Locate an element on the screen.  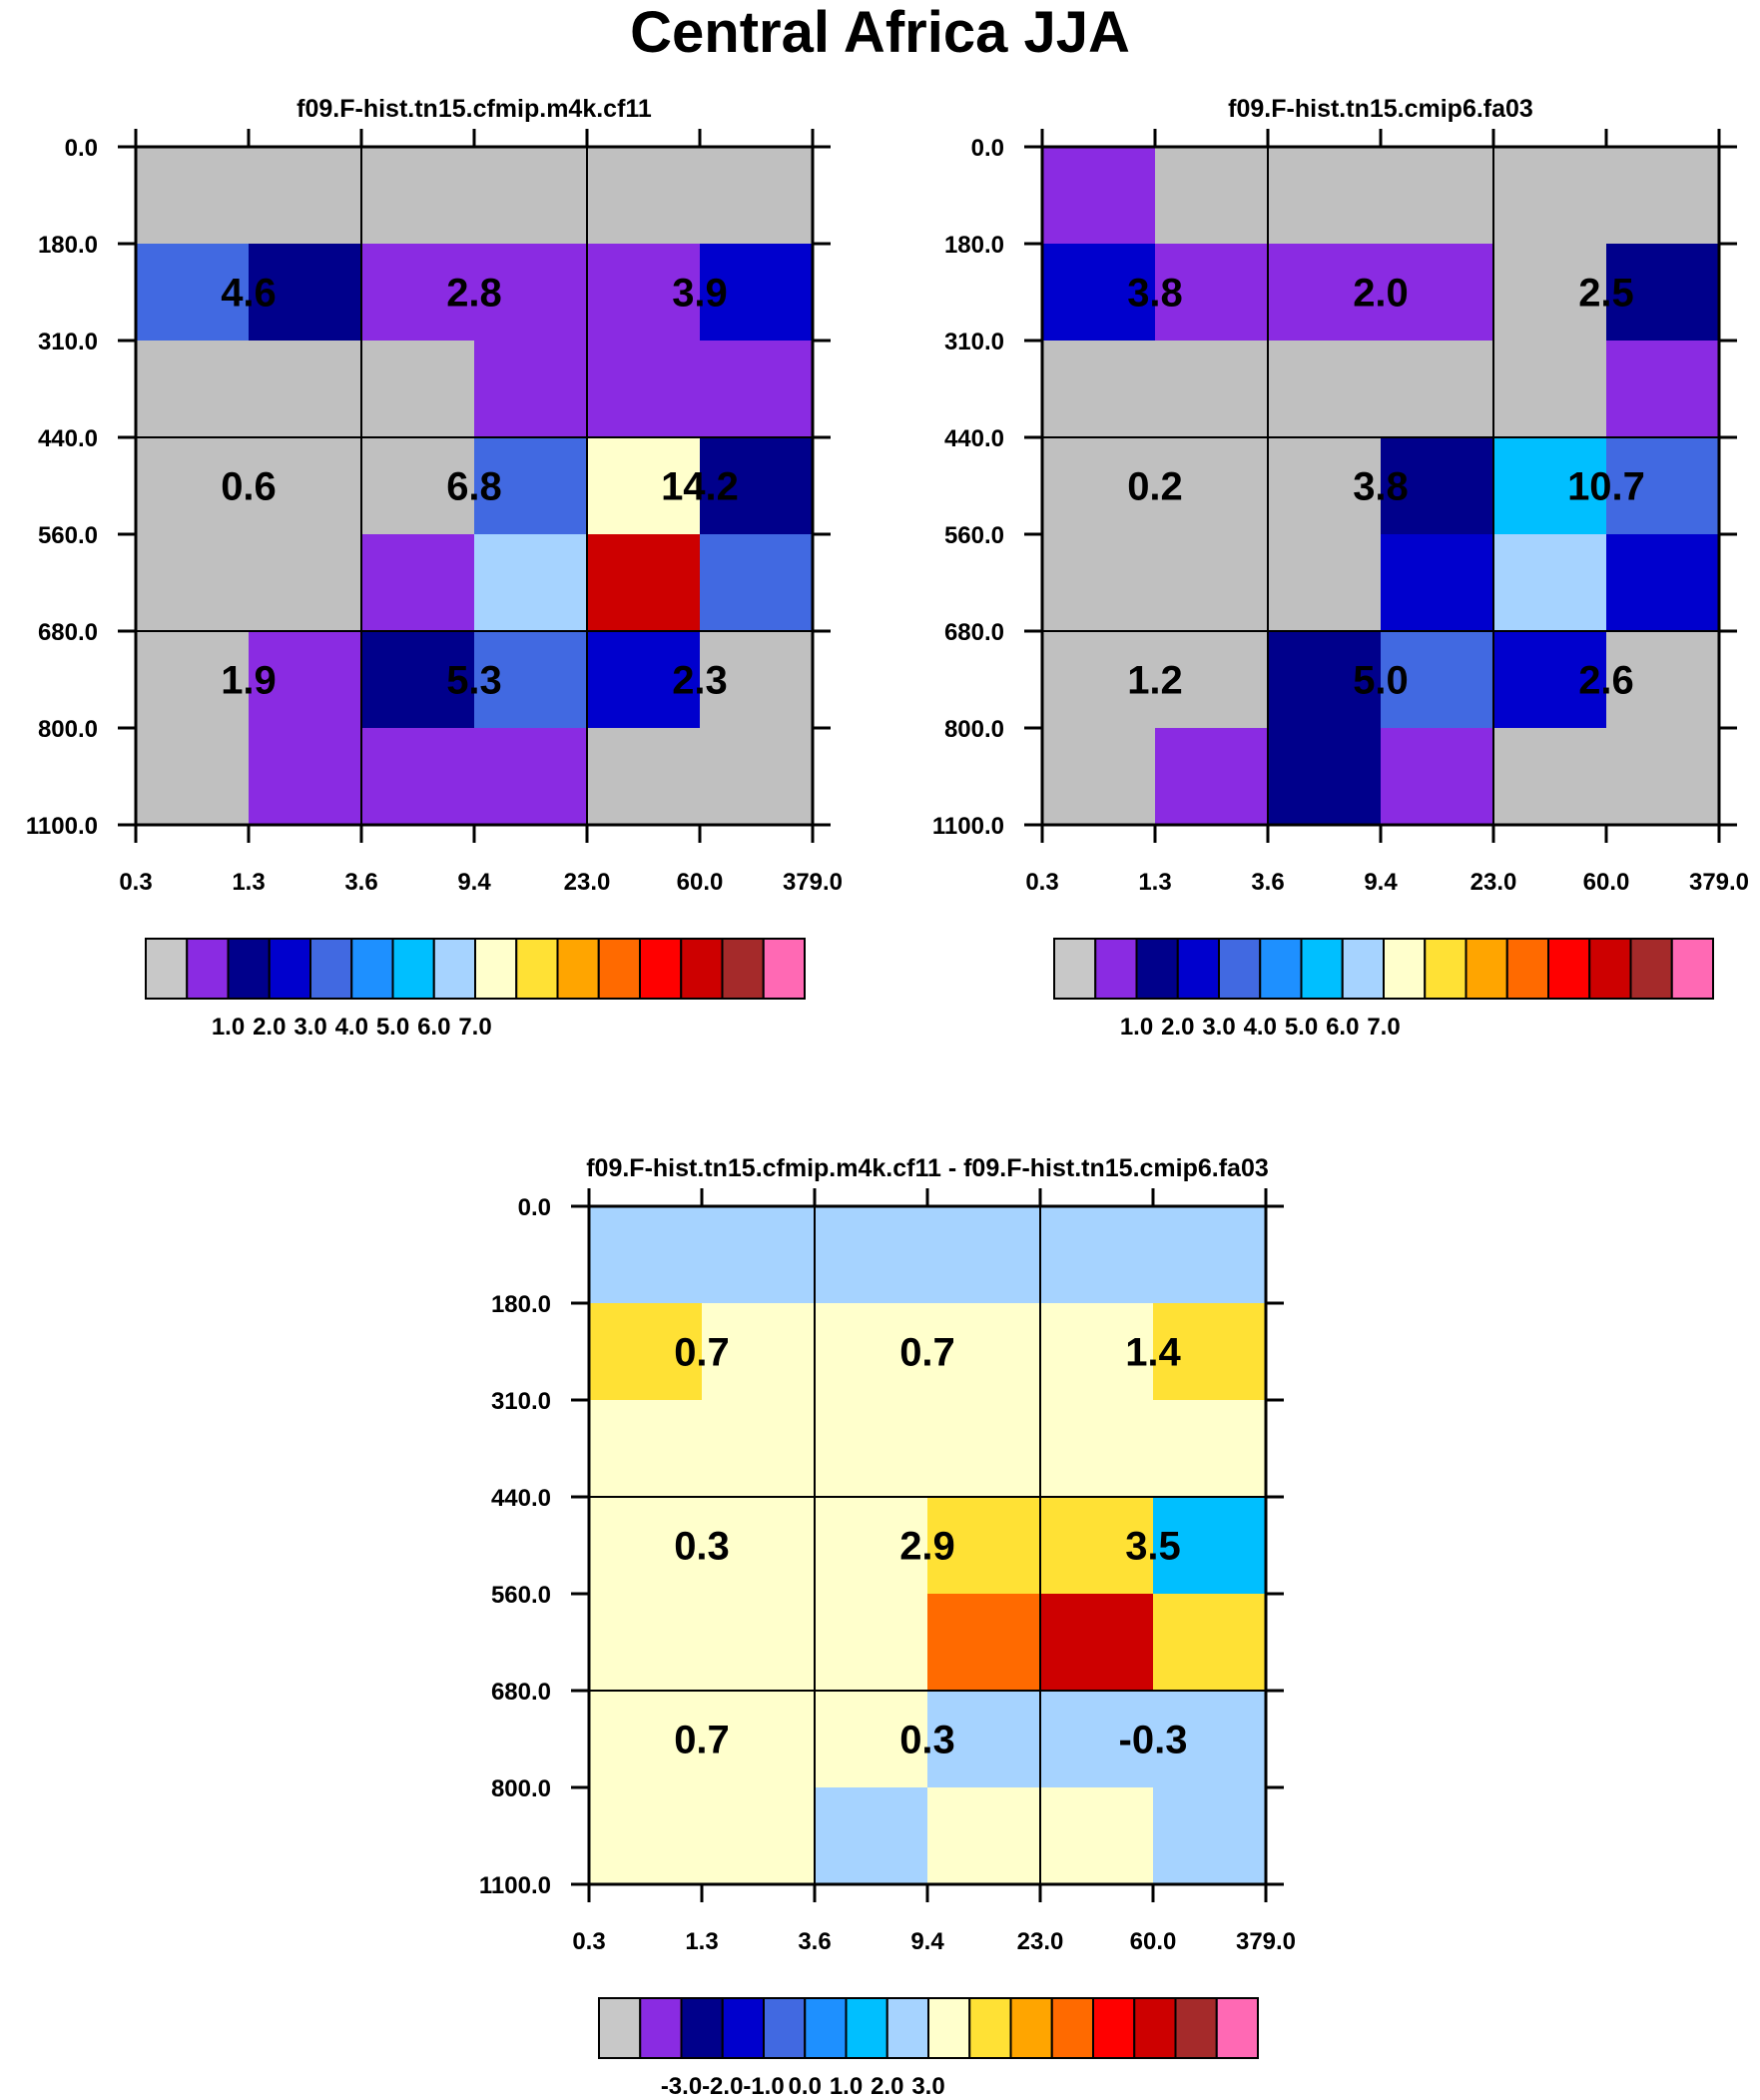
box-value-label: 0.6 is located at coordinates (249, 487).